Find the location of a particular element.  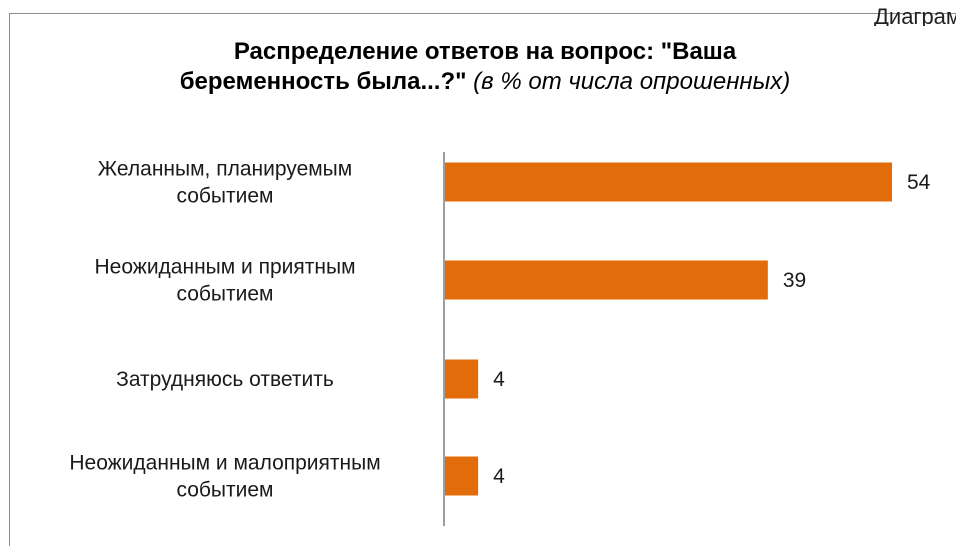

category-label-4: Неожиданным и малоприятным событием is located at coordinates (224, 477).